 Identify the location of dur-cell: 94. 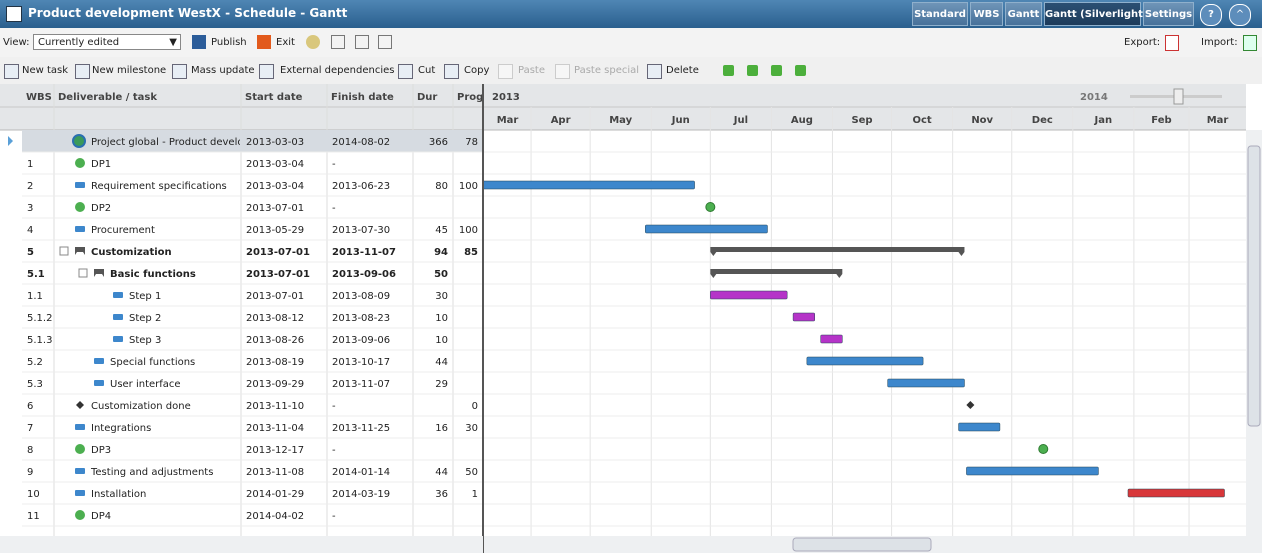
(441, 252).